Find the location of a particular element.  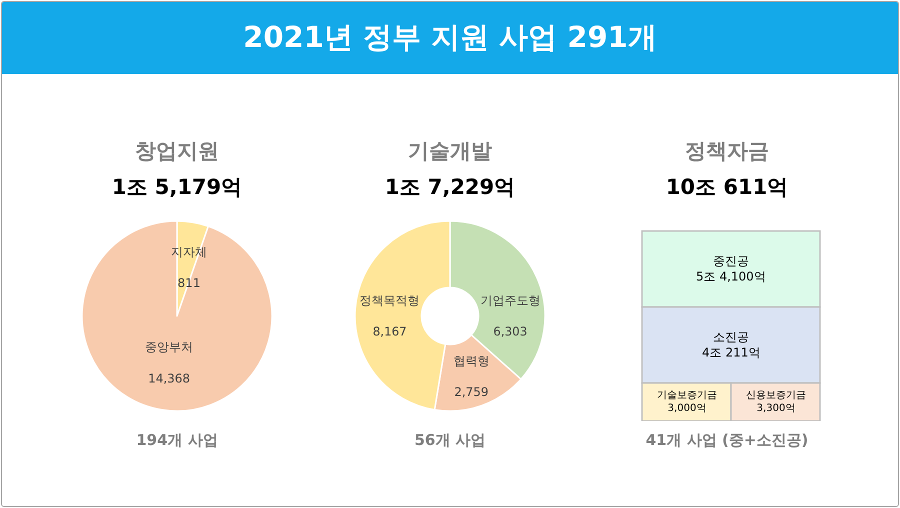

text: 41개 사업 (중+소진공) is located at coordinates (727, 440).